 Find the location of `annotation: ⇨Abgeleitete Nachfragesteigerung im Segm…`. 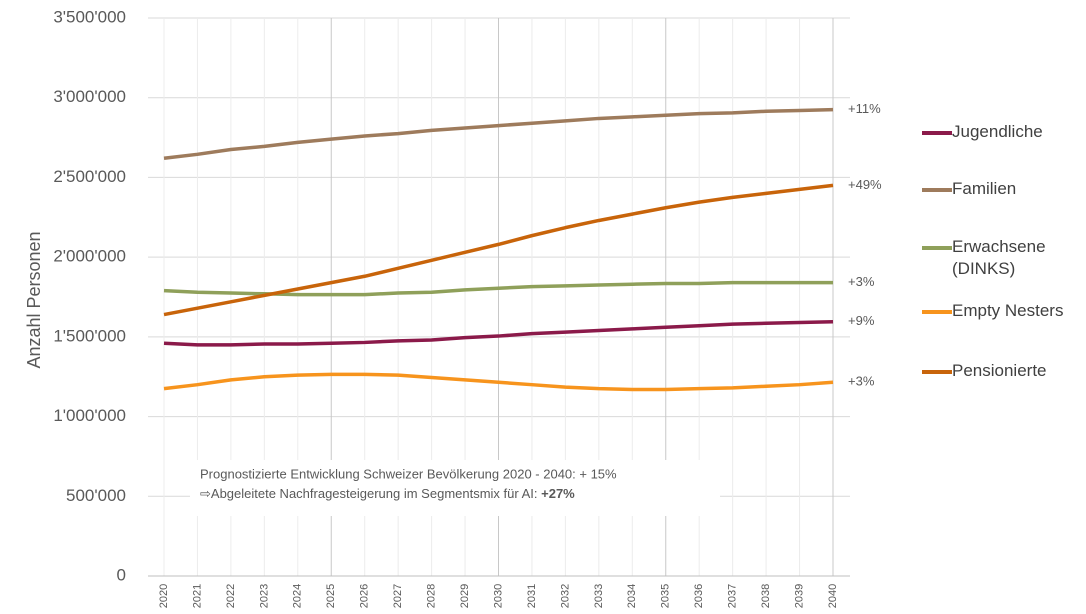

annotation: ⇨Abgeleitete Nachfragesteigerung im Segm… is located at coordinates (387, 493).